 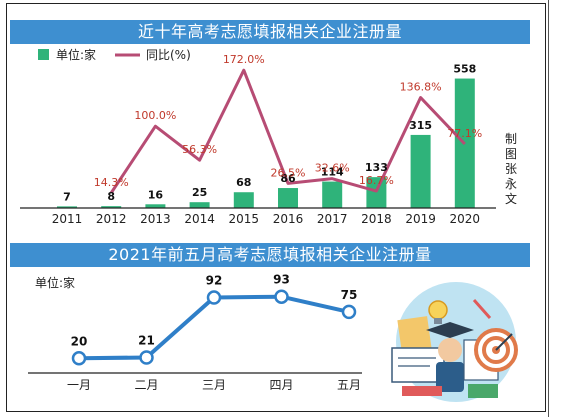 What do you see at coordinates (214, 281) in the screenshot?
I see `month-label-三月: 92` at bounding box center [214, 281].